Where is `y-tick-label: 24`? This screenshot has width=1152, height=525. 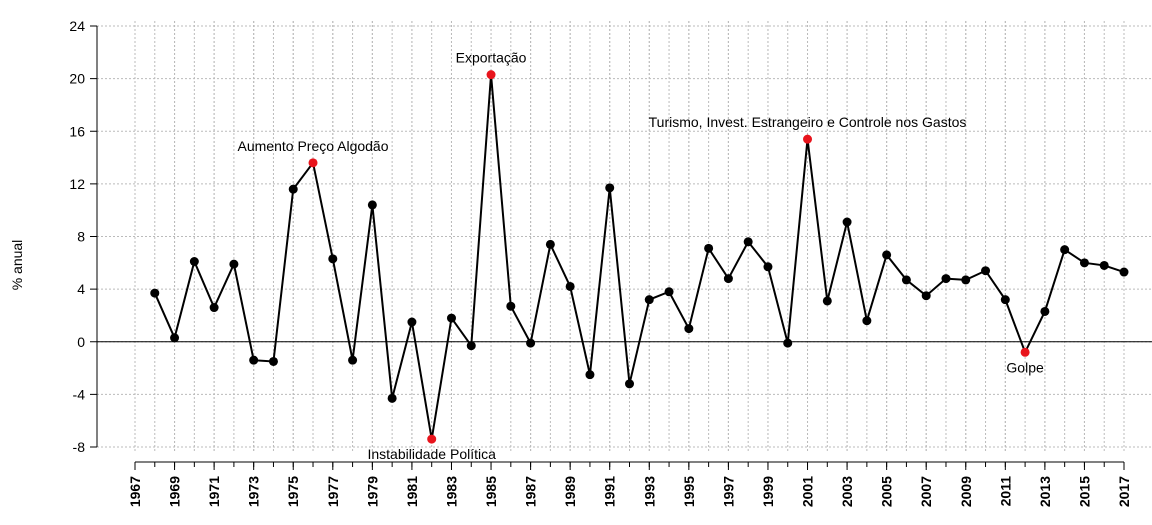
y-tick-label: 24 is located at coordinates (77, 26).